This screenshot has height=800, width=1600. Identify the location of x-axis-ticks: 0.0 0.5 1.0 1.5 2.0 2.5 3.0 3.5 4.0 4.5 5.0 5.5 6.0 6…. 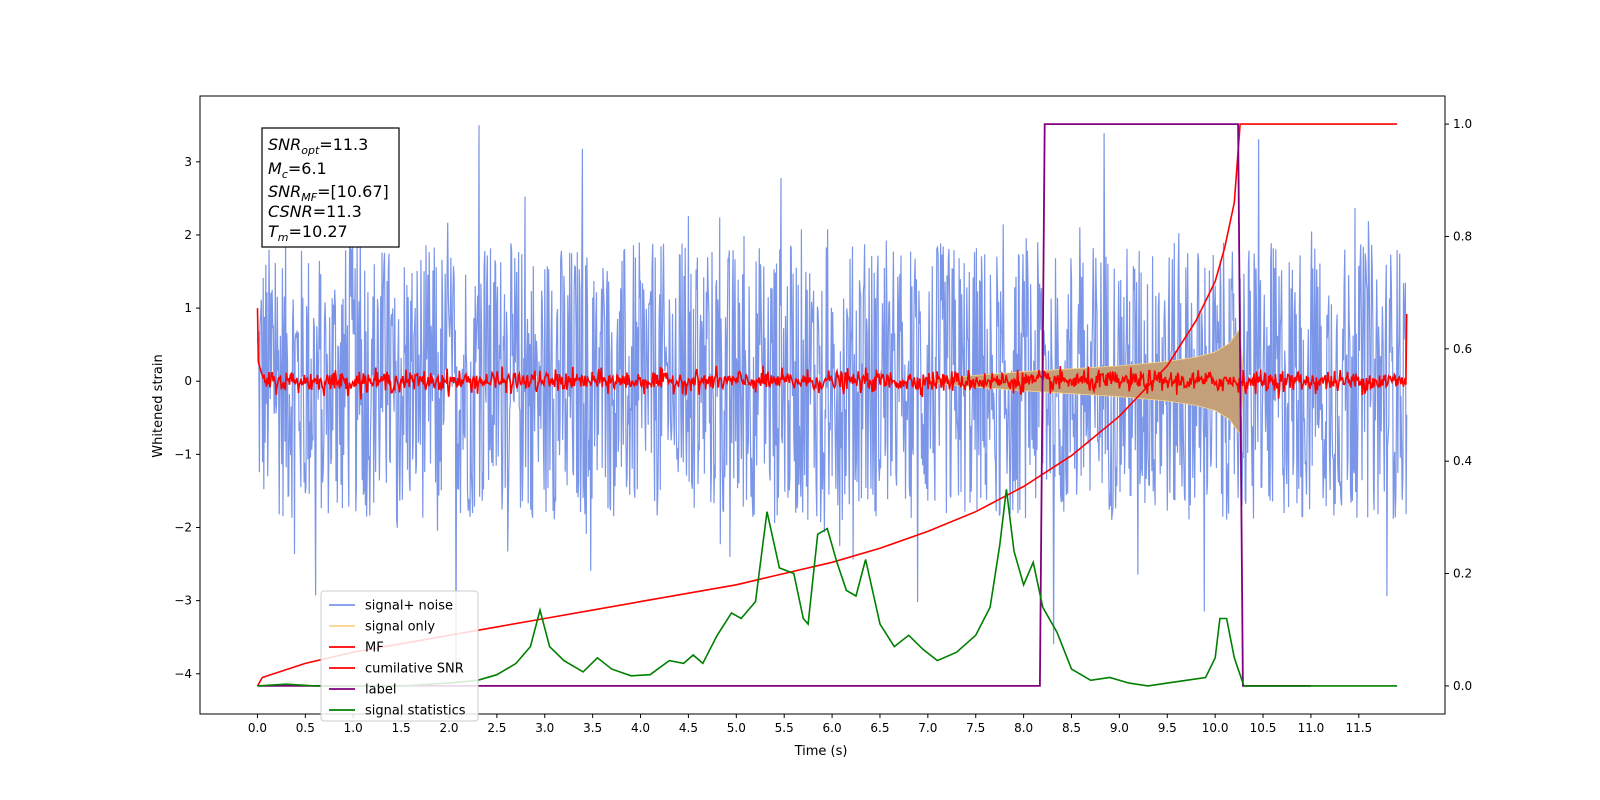
(810, 724).